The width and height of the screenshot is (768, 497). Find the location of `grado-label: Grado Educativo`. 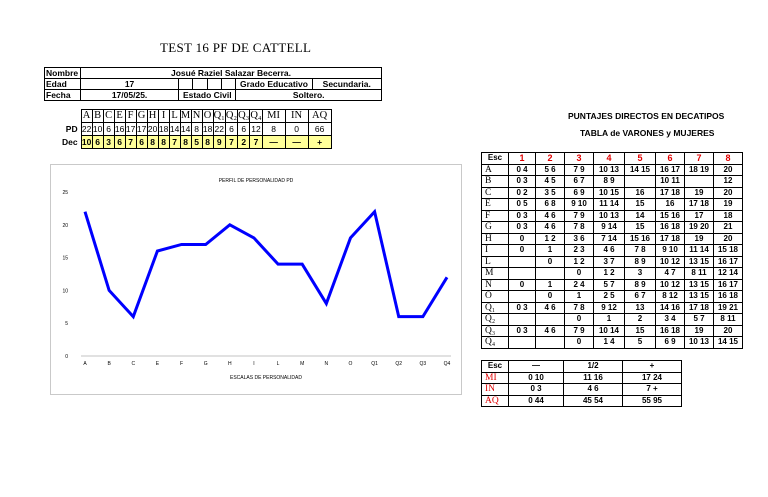

grado-label: Grado Educativo is located at coordinates (274, 84).